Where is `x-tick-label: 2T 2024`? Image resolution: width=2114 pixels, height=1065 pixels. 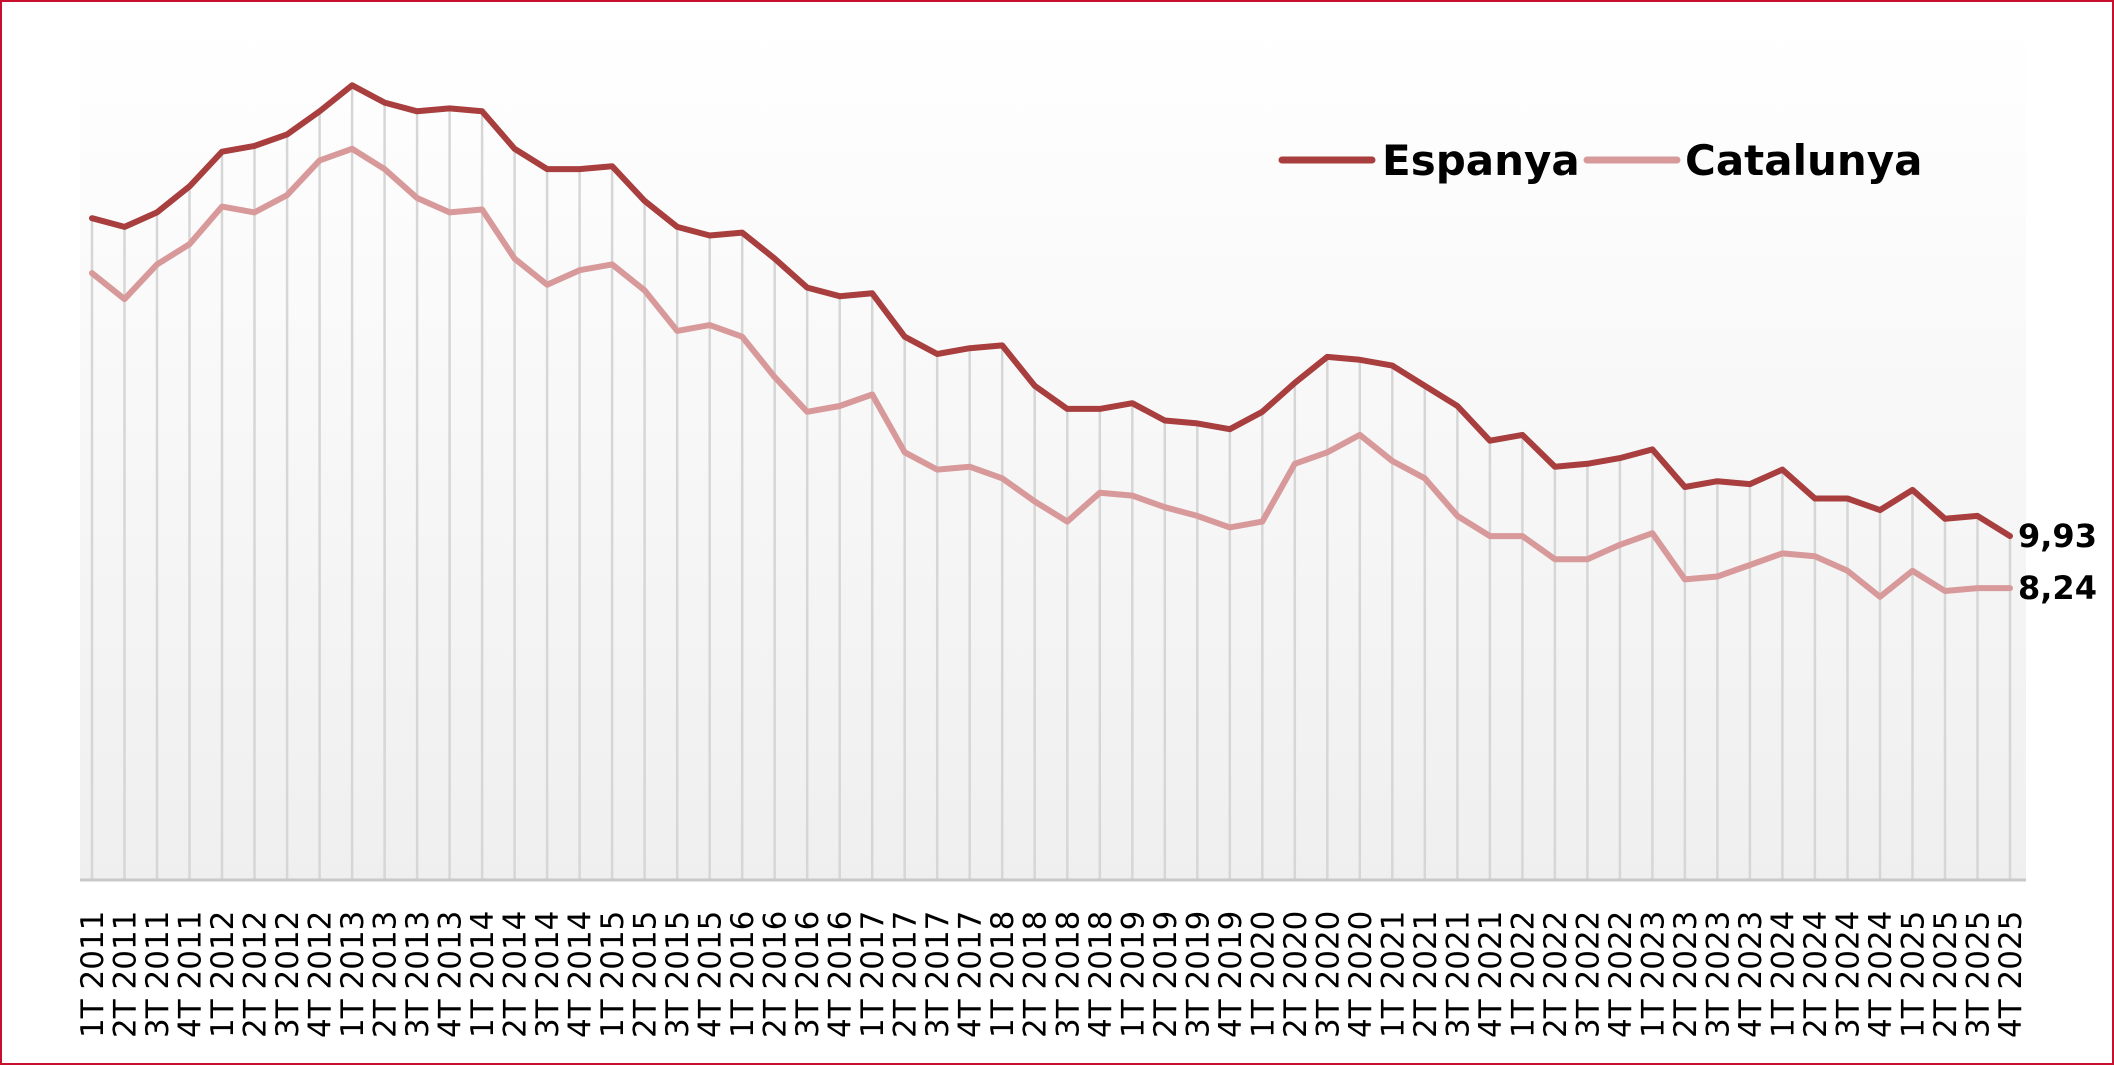
x-tick-label: 2T 2024 is located at coordinates (1816, 974).